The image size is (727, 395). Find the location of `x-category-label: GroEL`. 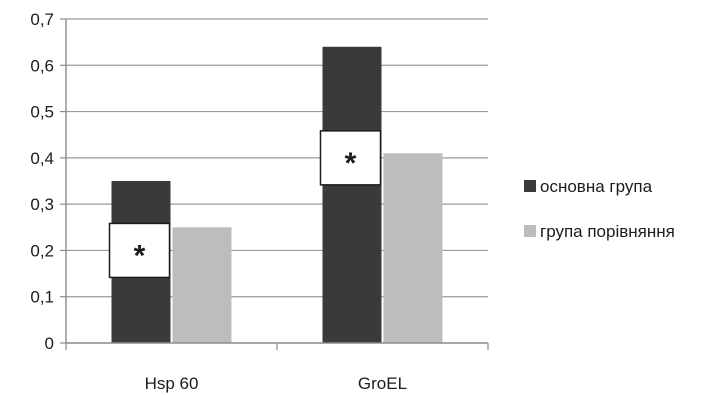

x-category-label: GroEL is located at coordinates (382, 383).